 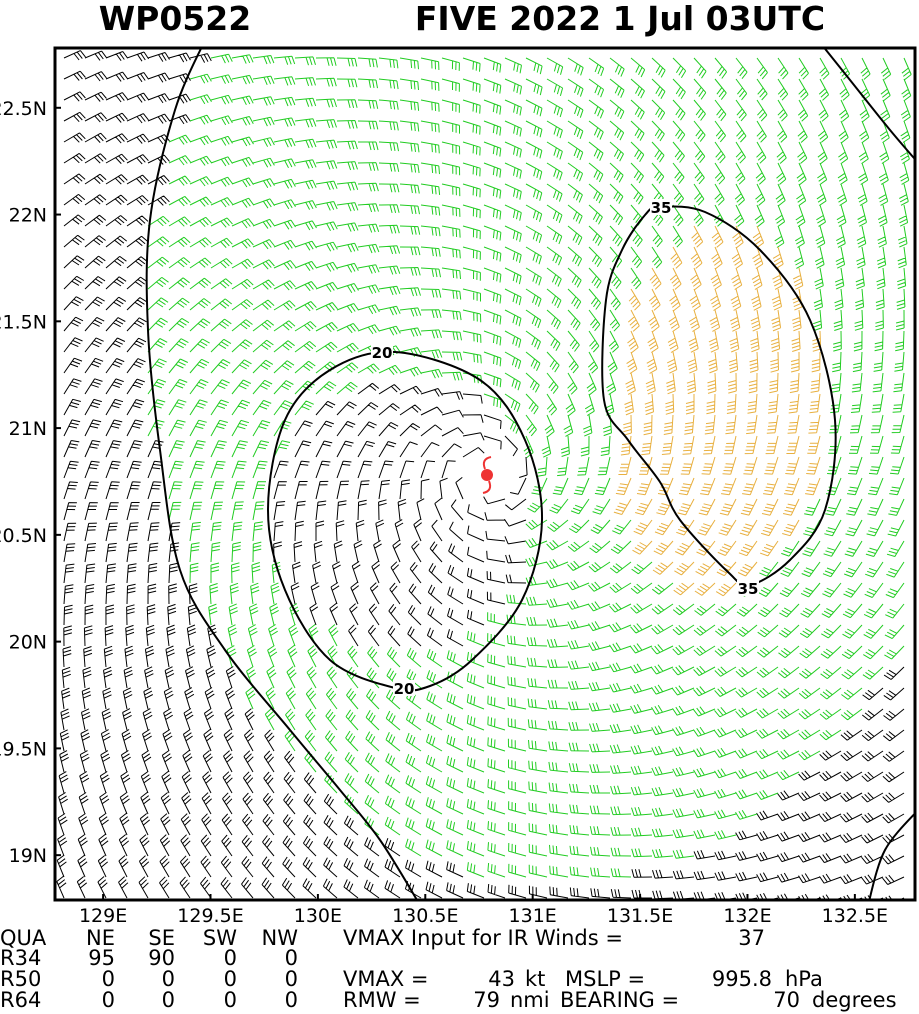 I want to click on storm-center-arm, so click(x=487, y=475).